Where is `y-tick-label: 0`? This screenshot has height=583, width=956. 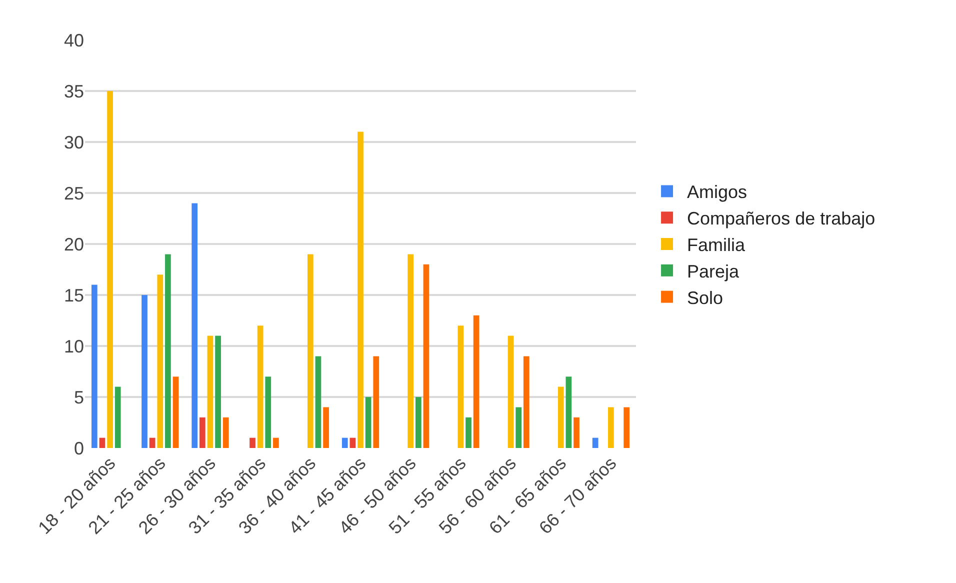
y-tick-label: 0 is located at coordinates (79, 448).